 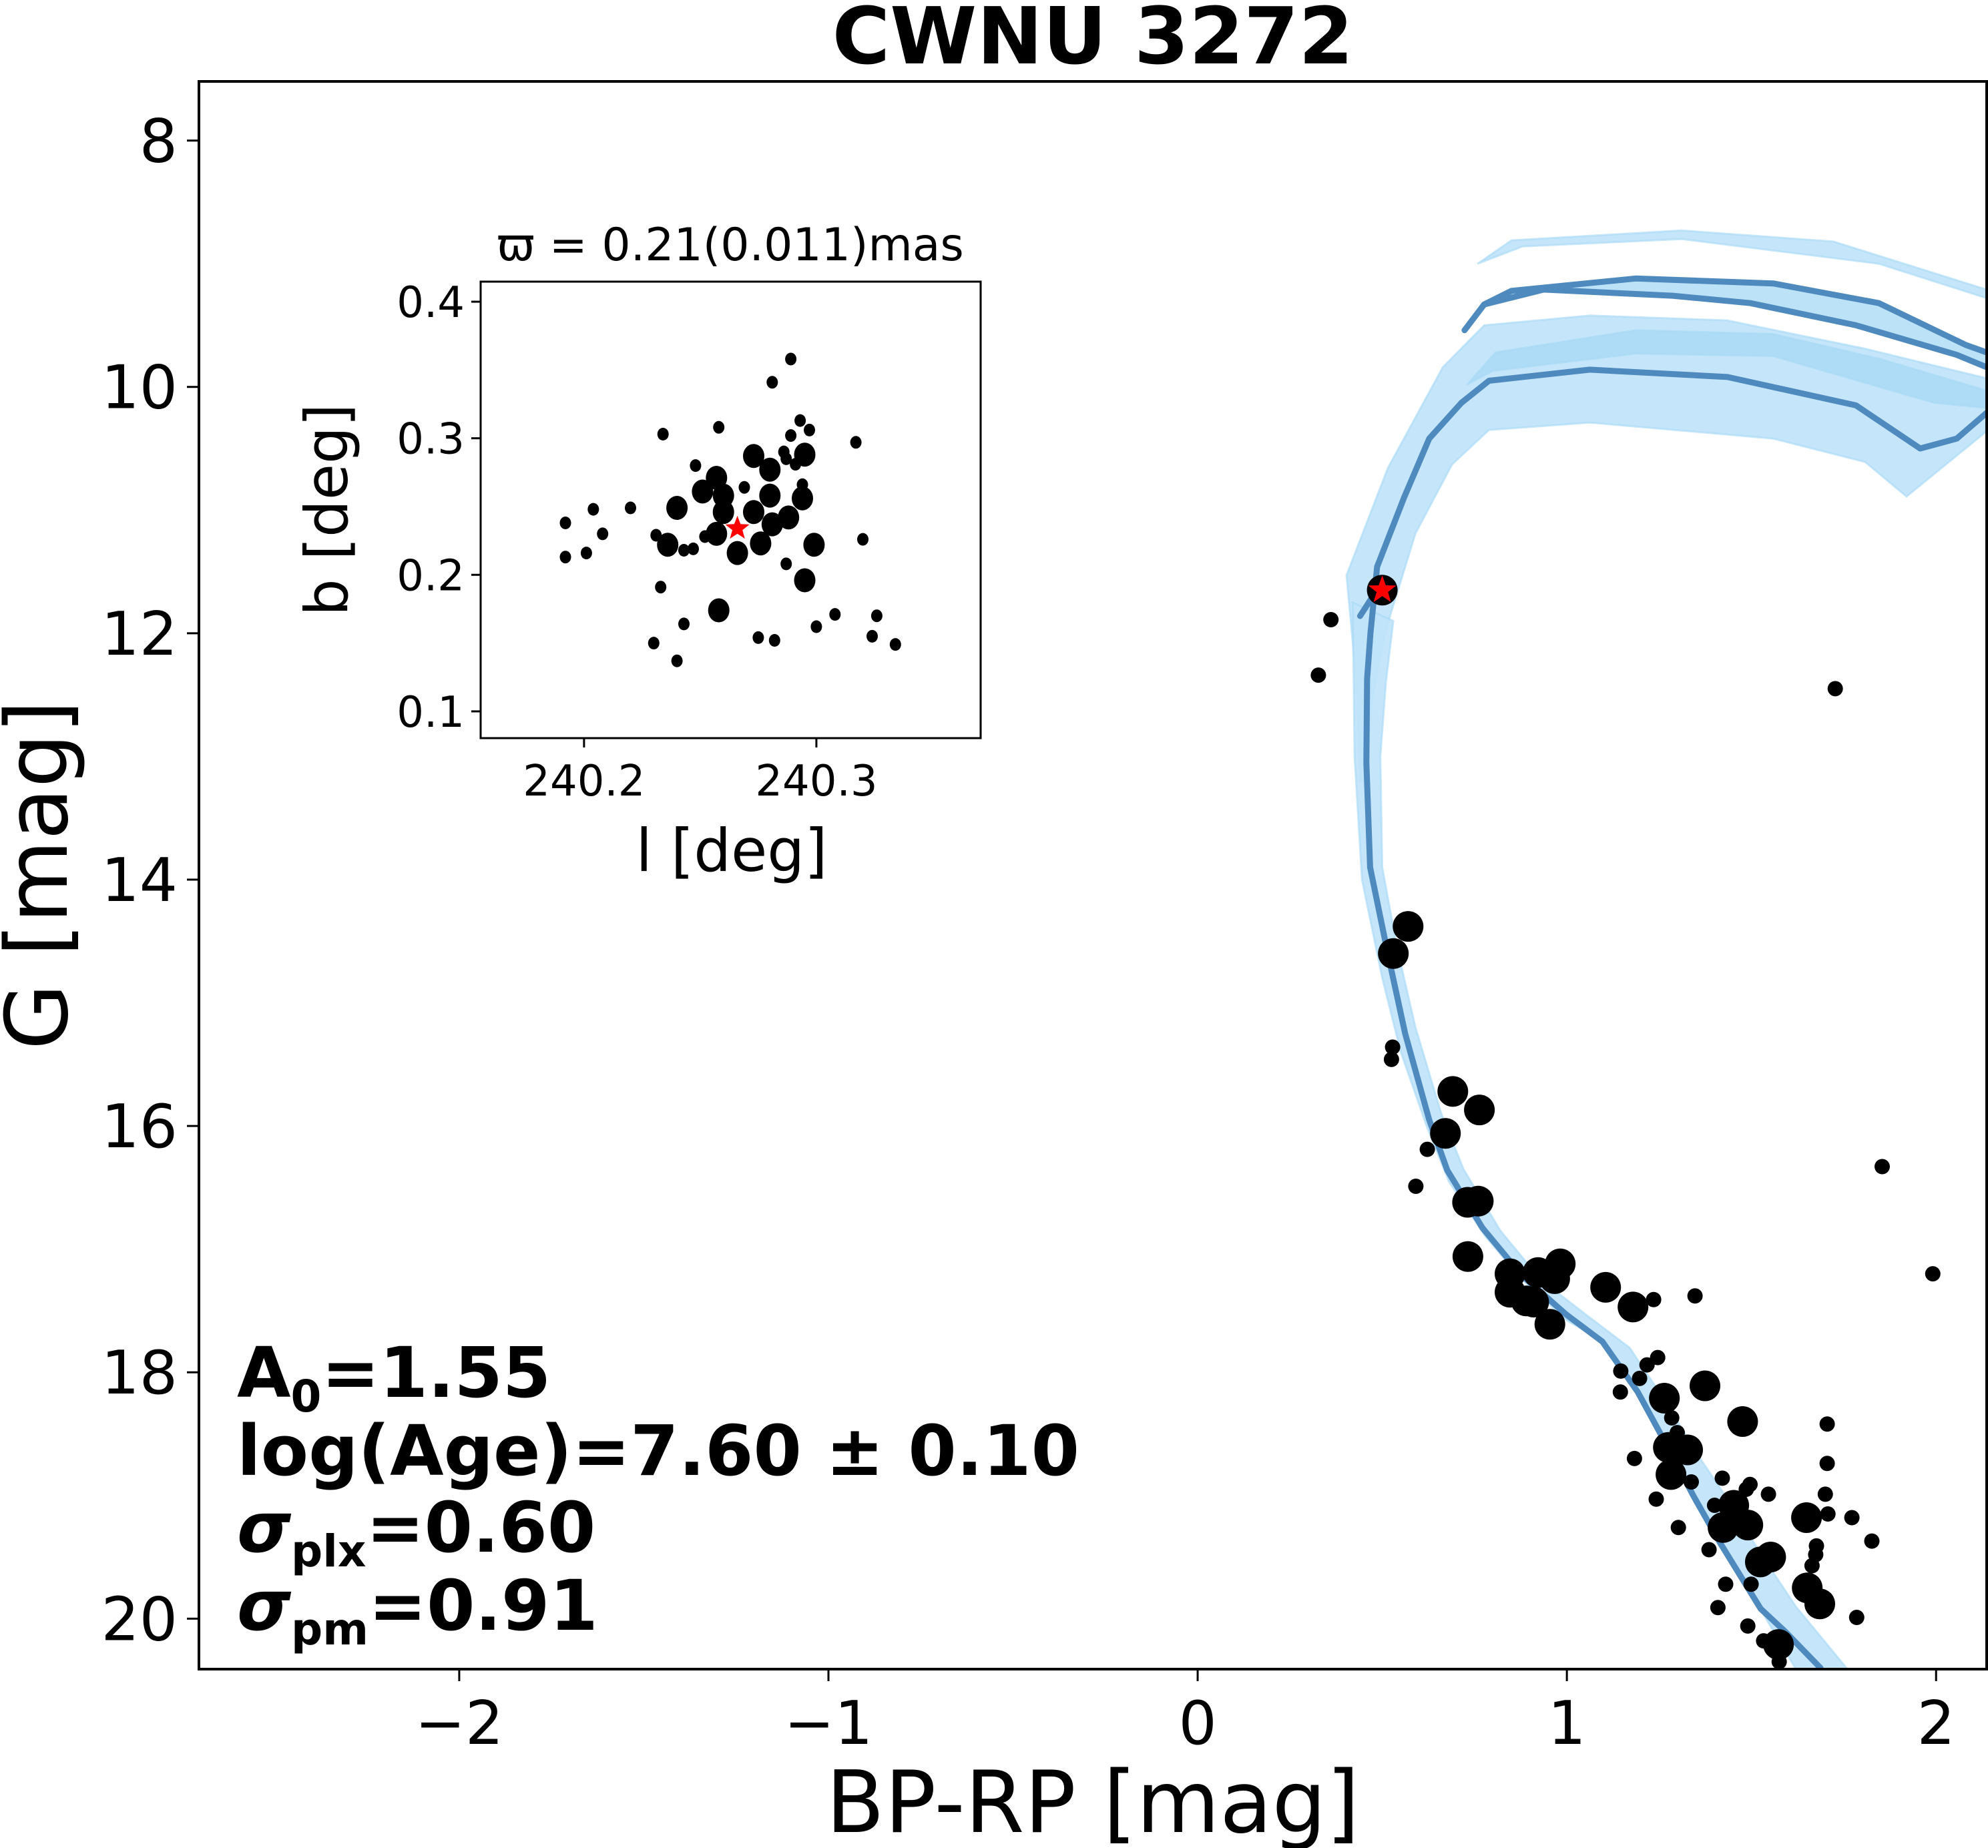 I want to click on inset-y-tick-label: 0.2, so click(x=431, y=576).